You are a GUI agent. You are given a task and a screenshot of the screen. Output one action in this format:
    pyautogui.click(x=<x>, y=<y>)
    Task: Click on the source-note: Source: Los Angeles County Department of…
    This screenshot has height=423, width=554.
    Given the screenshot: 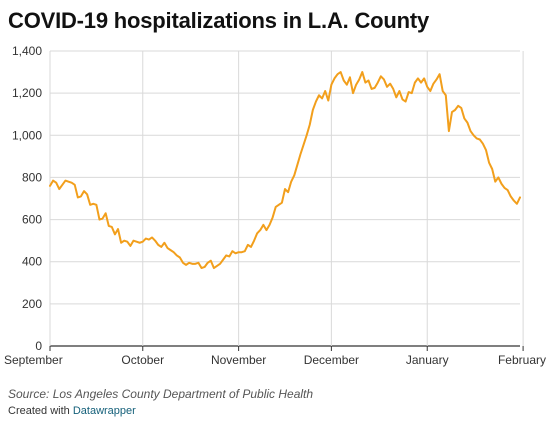 What is the action you would take?
    pyautogui.click(x=161, y=394)
    